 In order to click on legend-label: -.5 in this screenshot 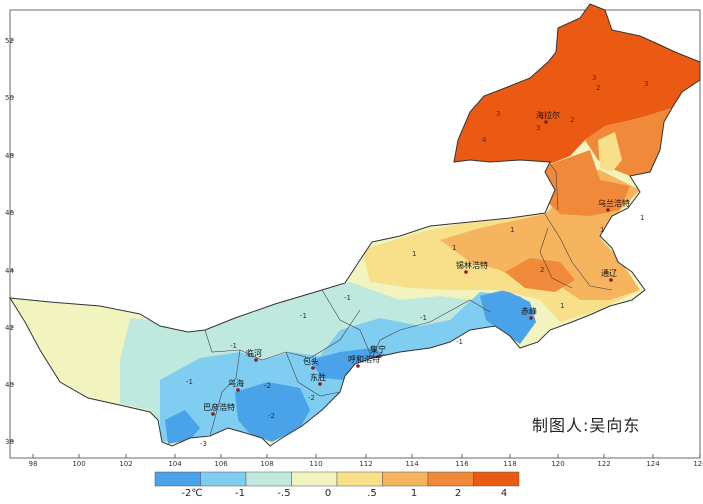, I will do `click(283, 493)`.